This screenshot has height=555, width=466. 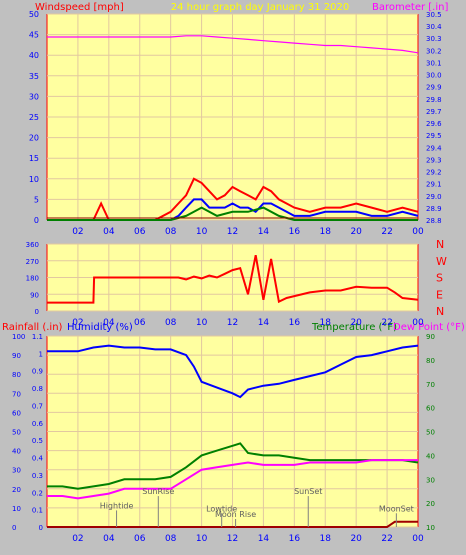 I want to click on dewpoint-title: Dew Point (°F), so click(x=429, y=327).